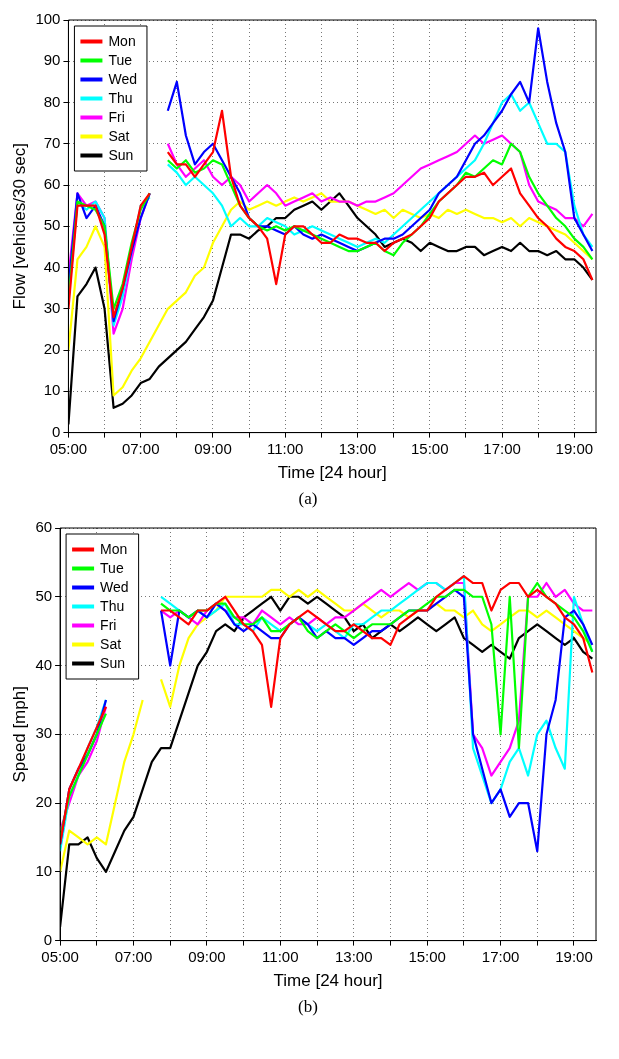  Describe the element at coordinates (52, 101) in the screenshot. I see `y-tick-label: 80` at that location.